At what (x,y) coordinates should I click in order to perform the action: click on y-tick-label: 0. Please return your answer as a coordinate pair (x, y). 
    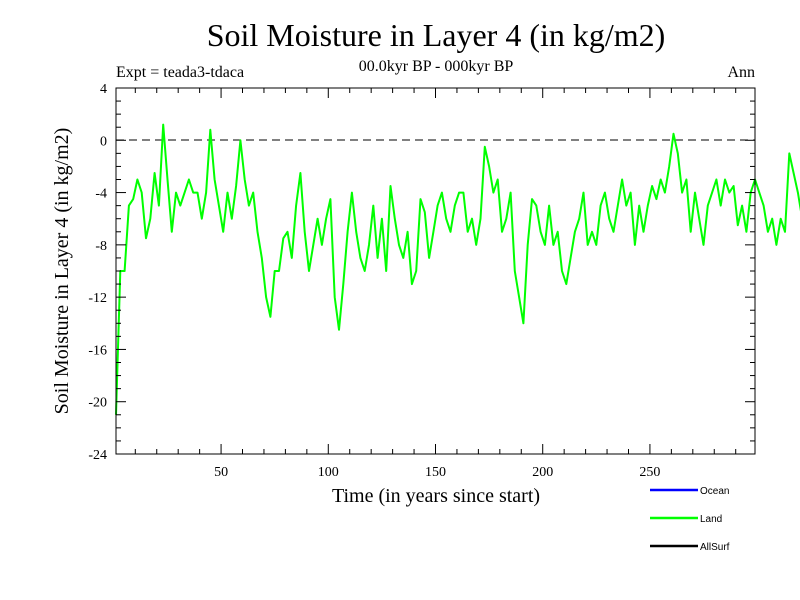
    Looking at the image, I should click on (103, 141).